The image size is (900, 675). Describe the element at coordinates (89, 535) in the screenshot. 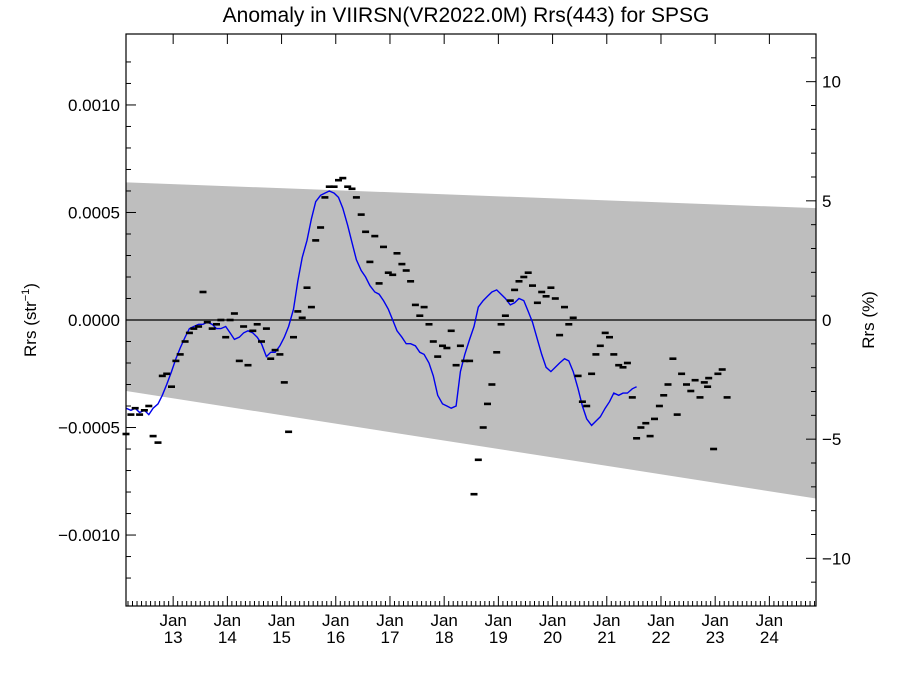

I see `y-tick-label-left: −0.0010` at that location.